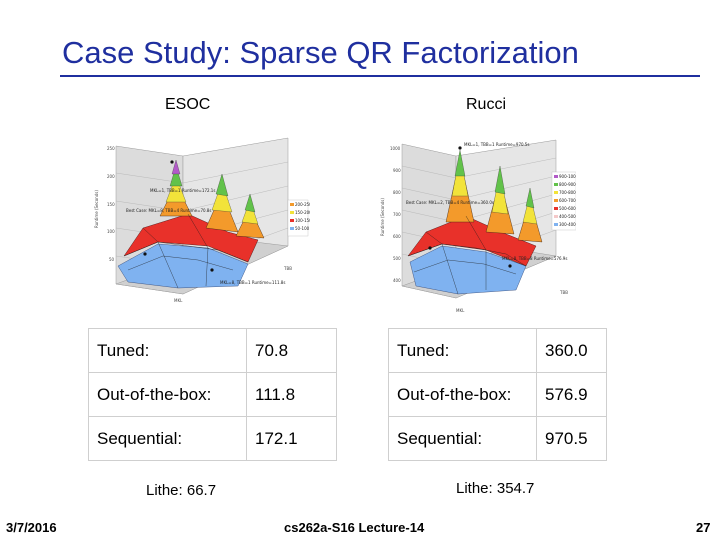  What do you see at coordinates (320, 52) in the screenshot?
I see `slide-title: Case Study: Sparse QR Factorization` at bounding box center [320, 52].